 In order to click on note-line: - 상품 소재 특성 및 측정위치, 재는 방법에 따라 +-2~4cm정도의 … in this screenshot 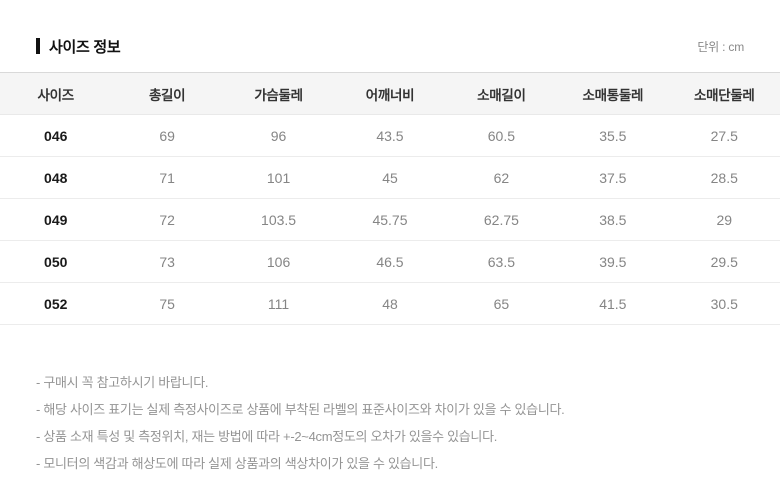, I will do `click(267, 436)`.